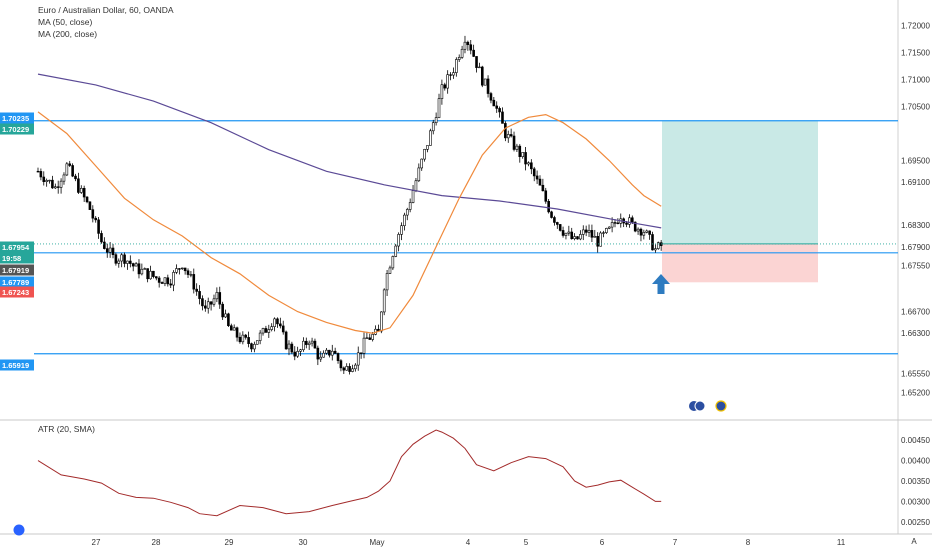  What do you see at coordinates (740, 263) in the screenshot?
I see `loss-zone` at bounding box center [740, 263].